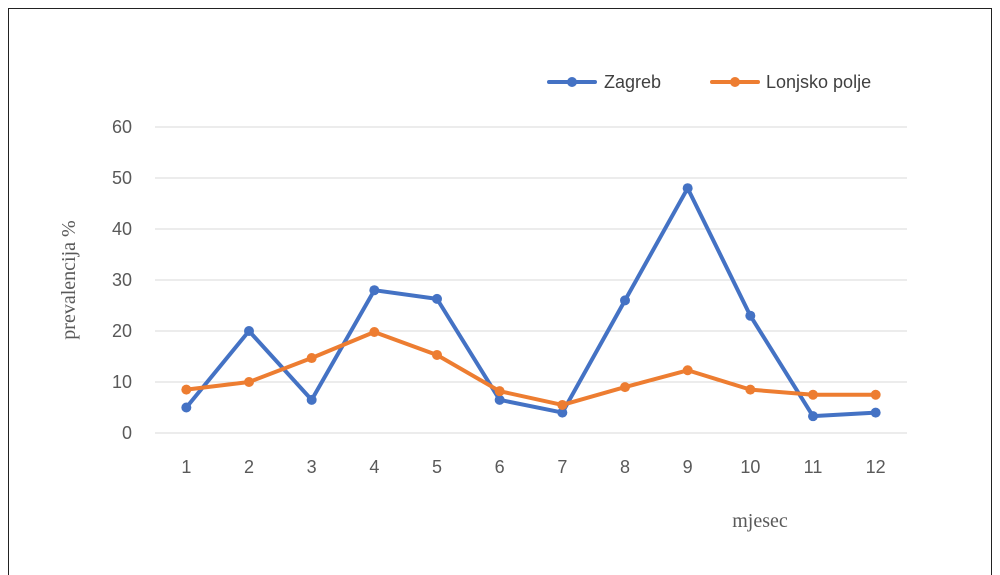 This screenshot has width=1000, height=575. Describe the element at coordinates (500, 467) in the screenshot. I see `x-tick-label: 6` at that location.